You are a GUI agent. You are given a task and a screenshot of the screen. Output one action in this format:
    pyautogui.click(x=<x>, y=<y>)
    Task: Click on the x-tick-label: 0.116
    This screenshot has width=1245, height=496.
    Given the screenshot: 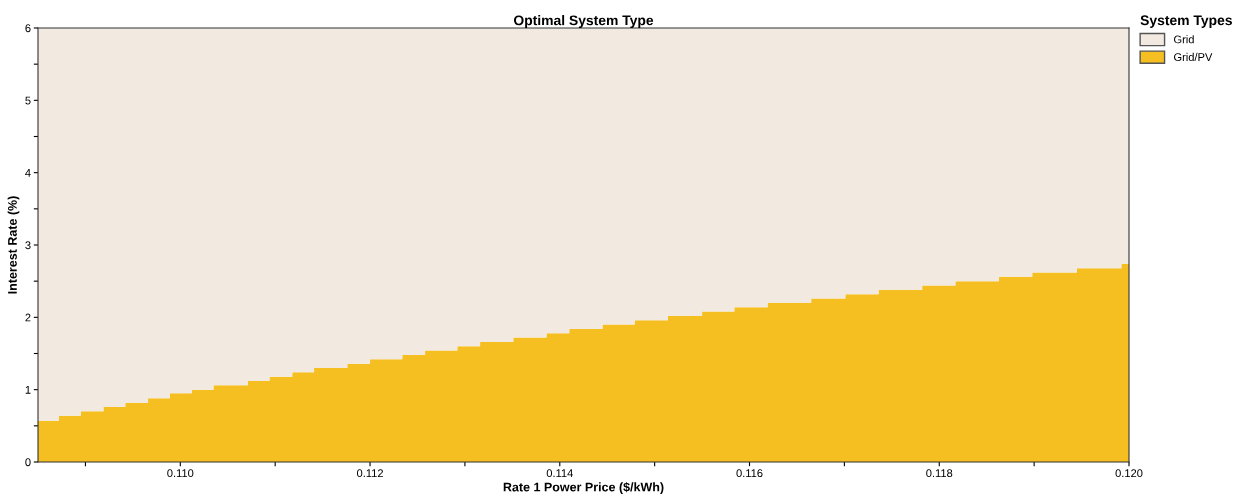 What is the action you would take?
    pyautogui.click(x=749, y=473)
    